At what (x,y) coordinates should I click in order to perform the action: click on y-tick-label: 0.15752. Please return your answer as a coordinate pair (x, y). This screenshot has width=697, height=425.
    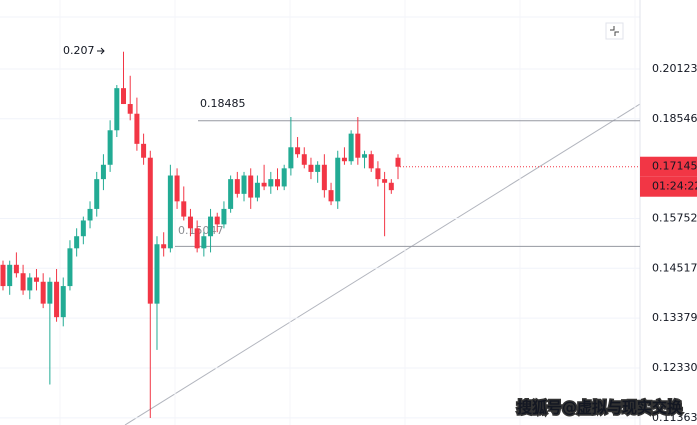
    Looking at the image, I should click on (674, 217).